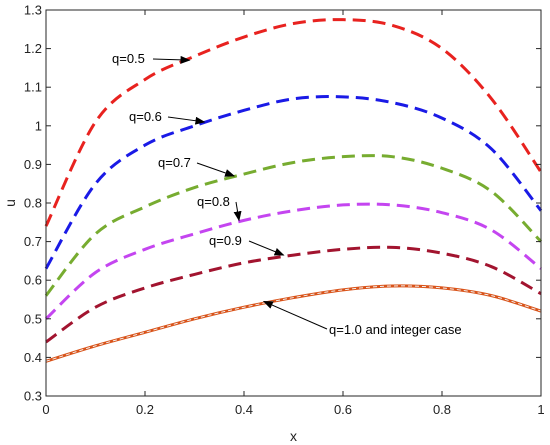  I want to click on y-tick-label: 0.8, so click(33, 203).